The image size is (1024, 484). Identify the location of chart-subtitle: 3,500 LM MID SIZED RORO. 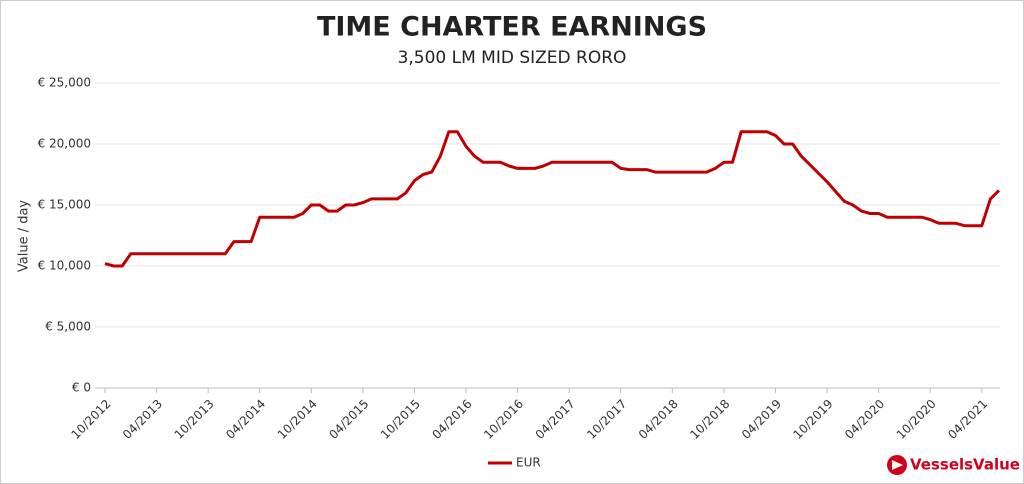
(512, 58).